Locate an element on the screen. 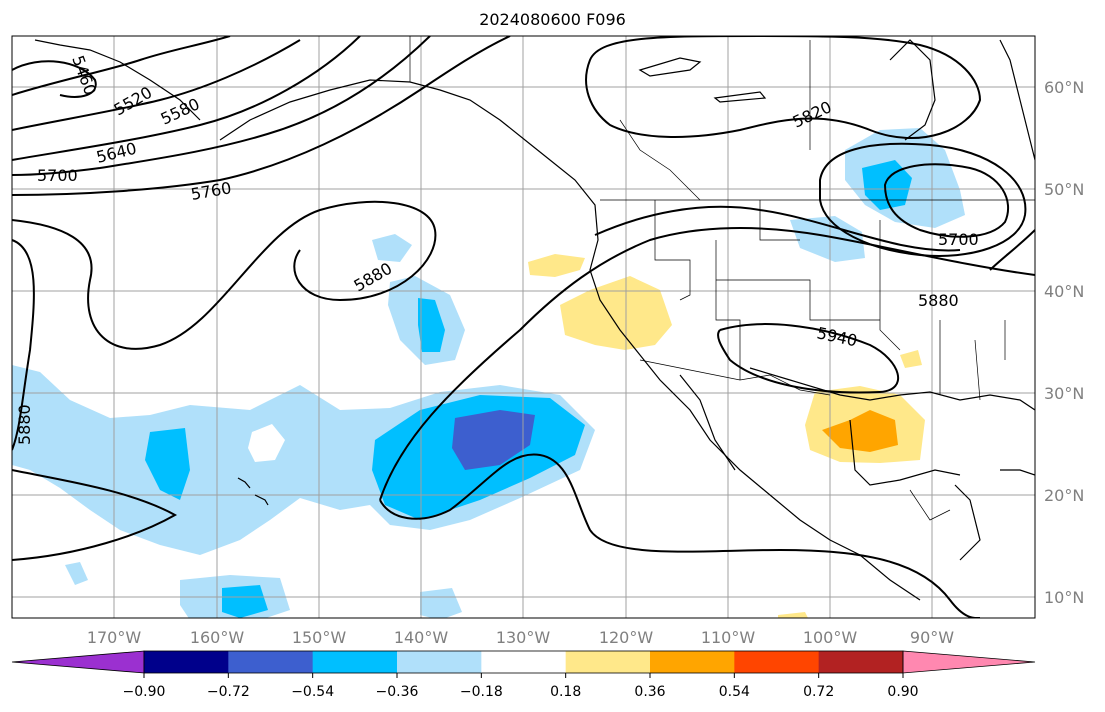  lon-label: 170°W is located at coordinates (114, 637).